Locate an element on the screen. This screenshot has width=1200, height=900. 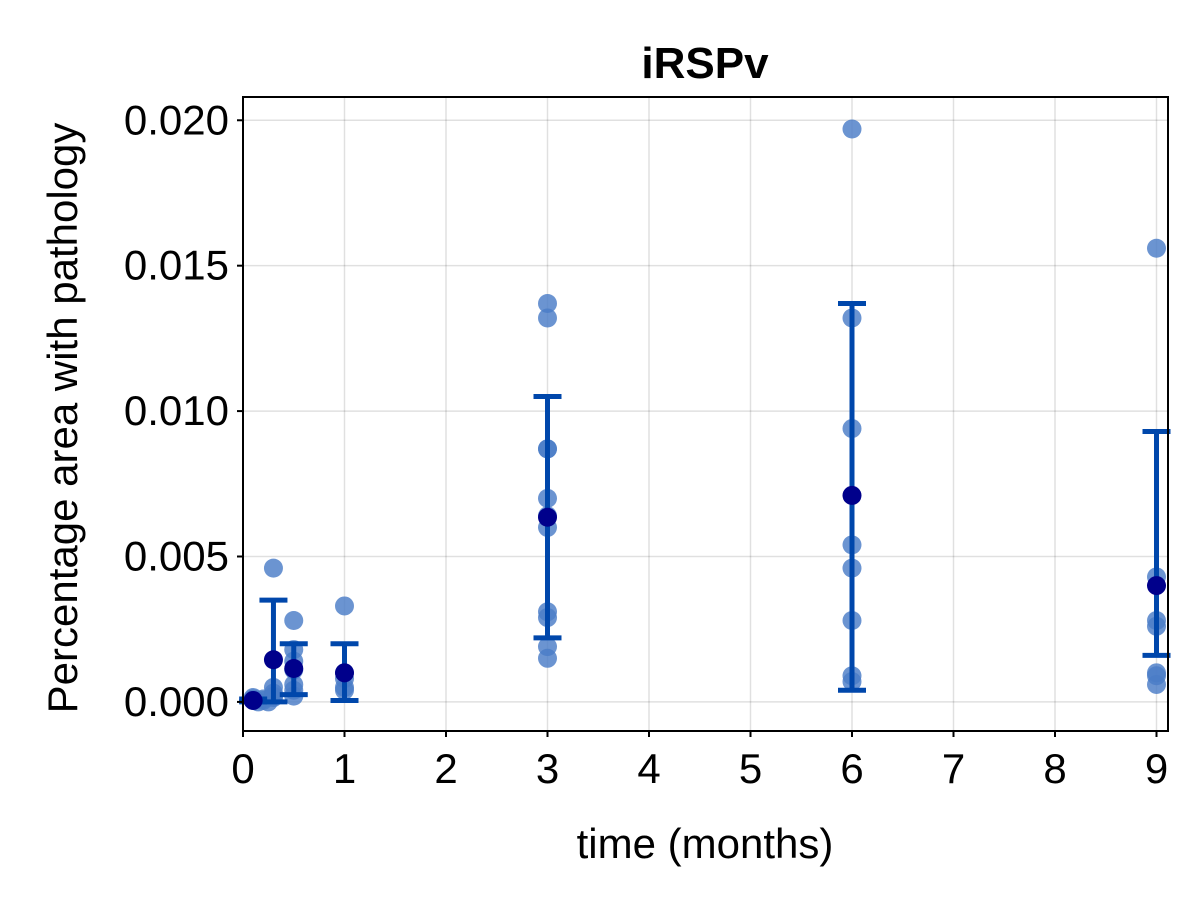
y-tick-label: 0.005 is located at coordinates (176, 556).